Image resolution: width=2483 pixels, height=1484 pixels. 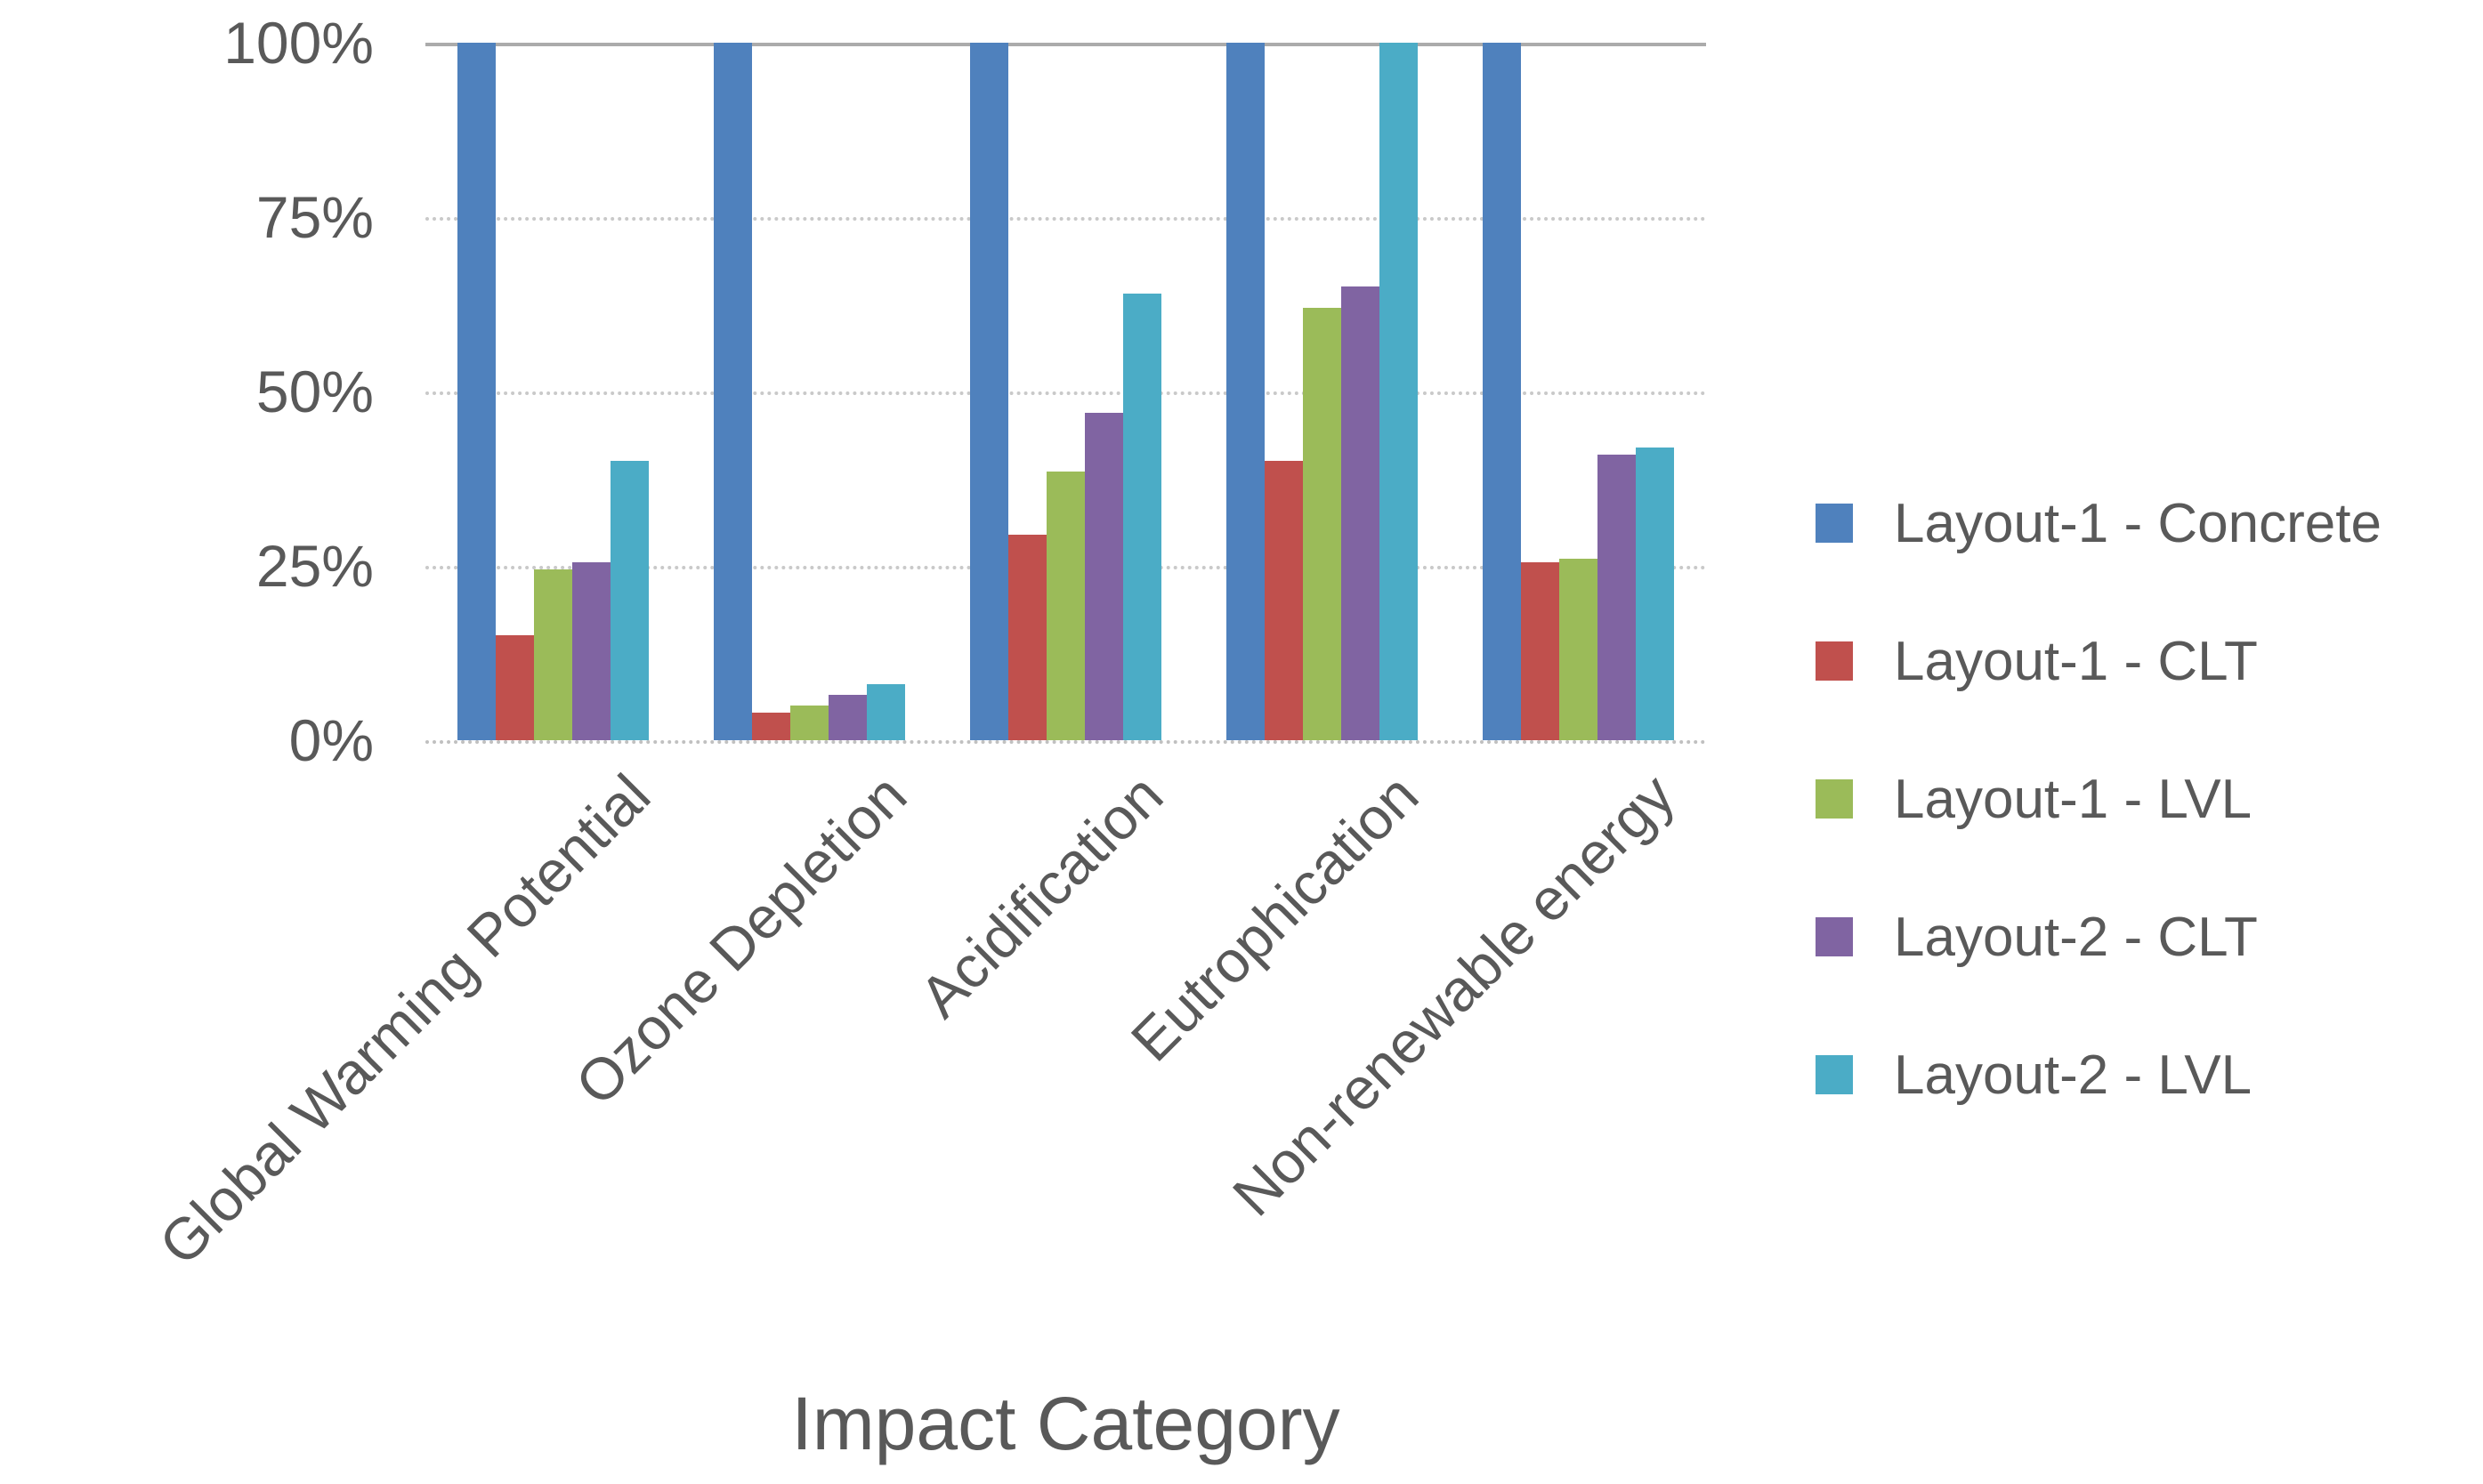 I want to click on bar-acidification-layout-1-clt, so click(x=1027, y=637).